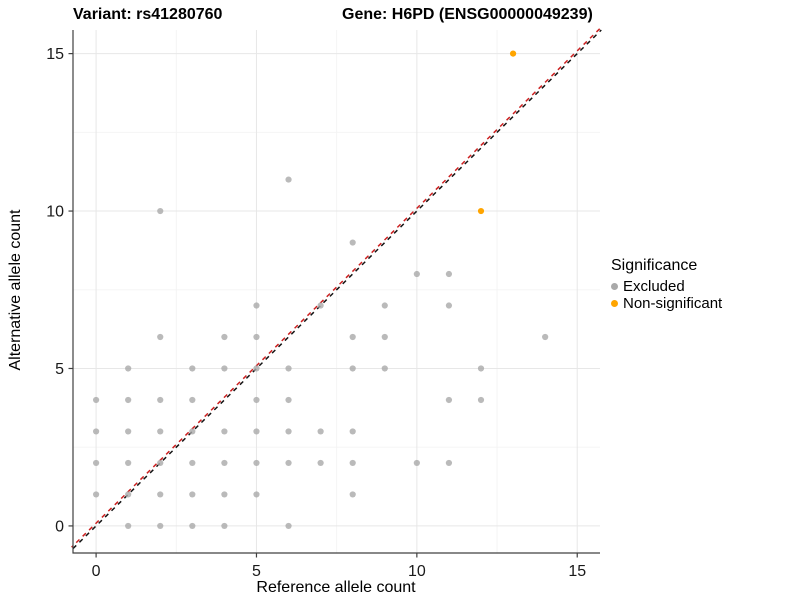 This screenshot has width=800, height=600. I want to click on non-significant-dot-icon, so click(614, 303).